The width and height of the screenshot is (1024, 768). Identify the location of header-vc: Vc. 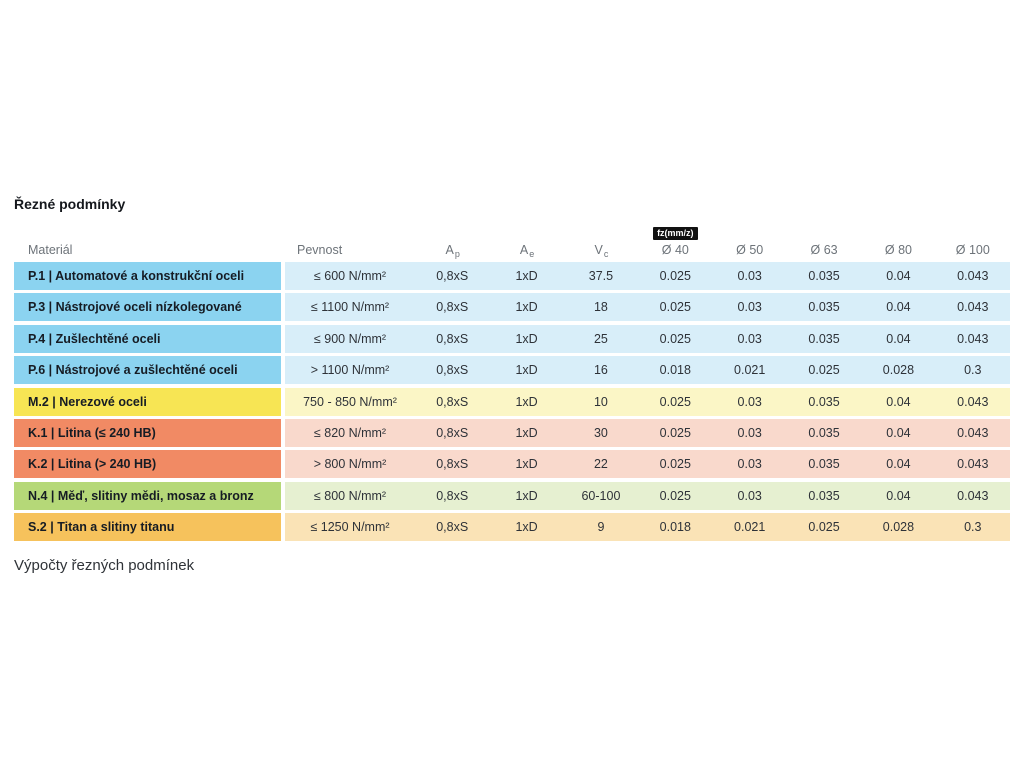
(601, 251).